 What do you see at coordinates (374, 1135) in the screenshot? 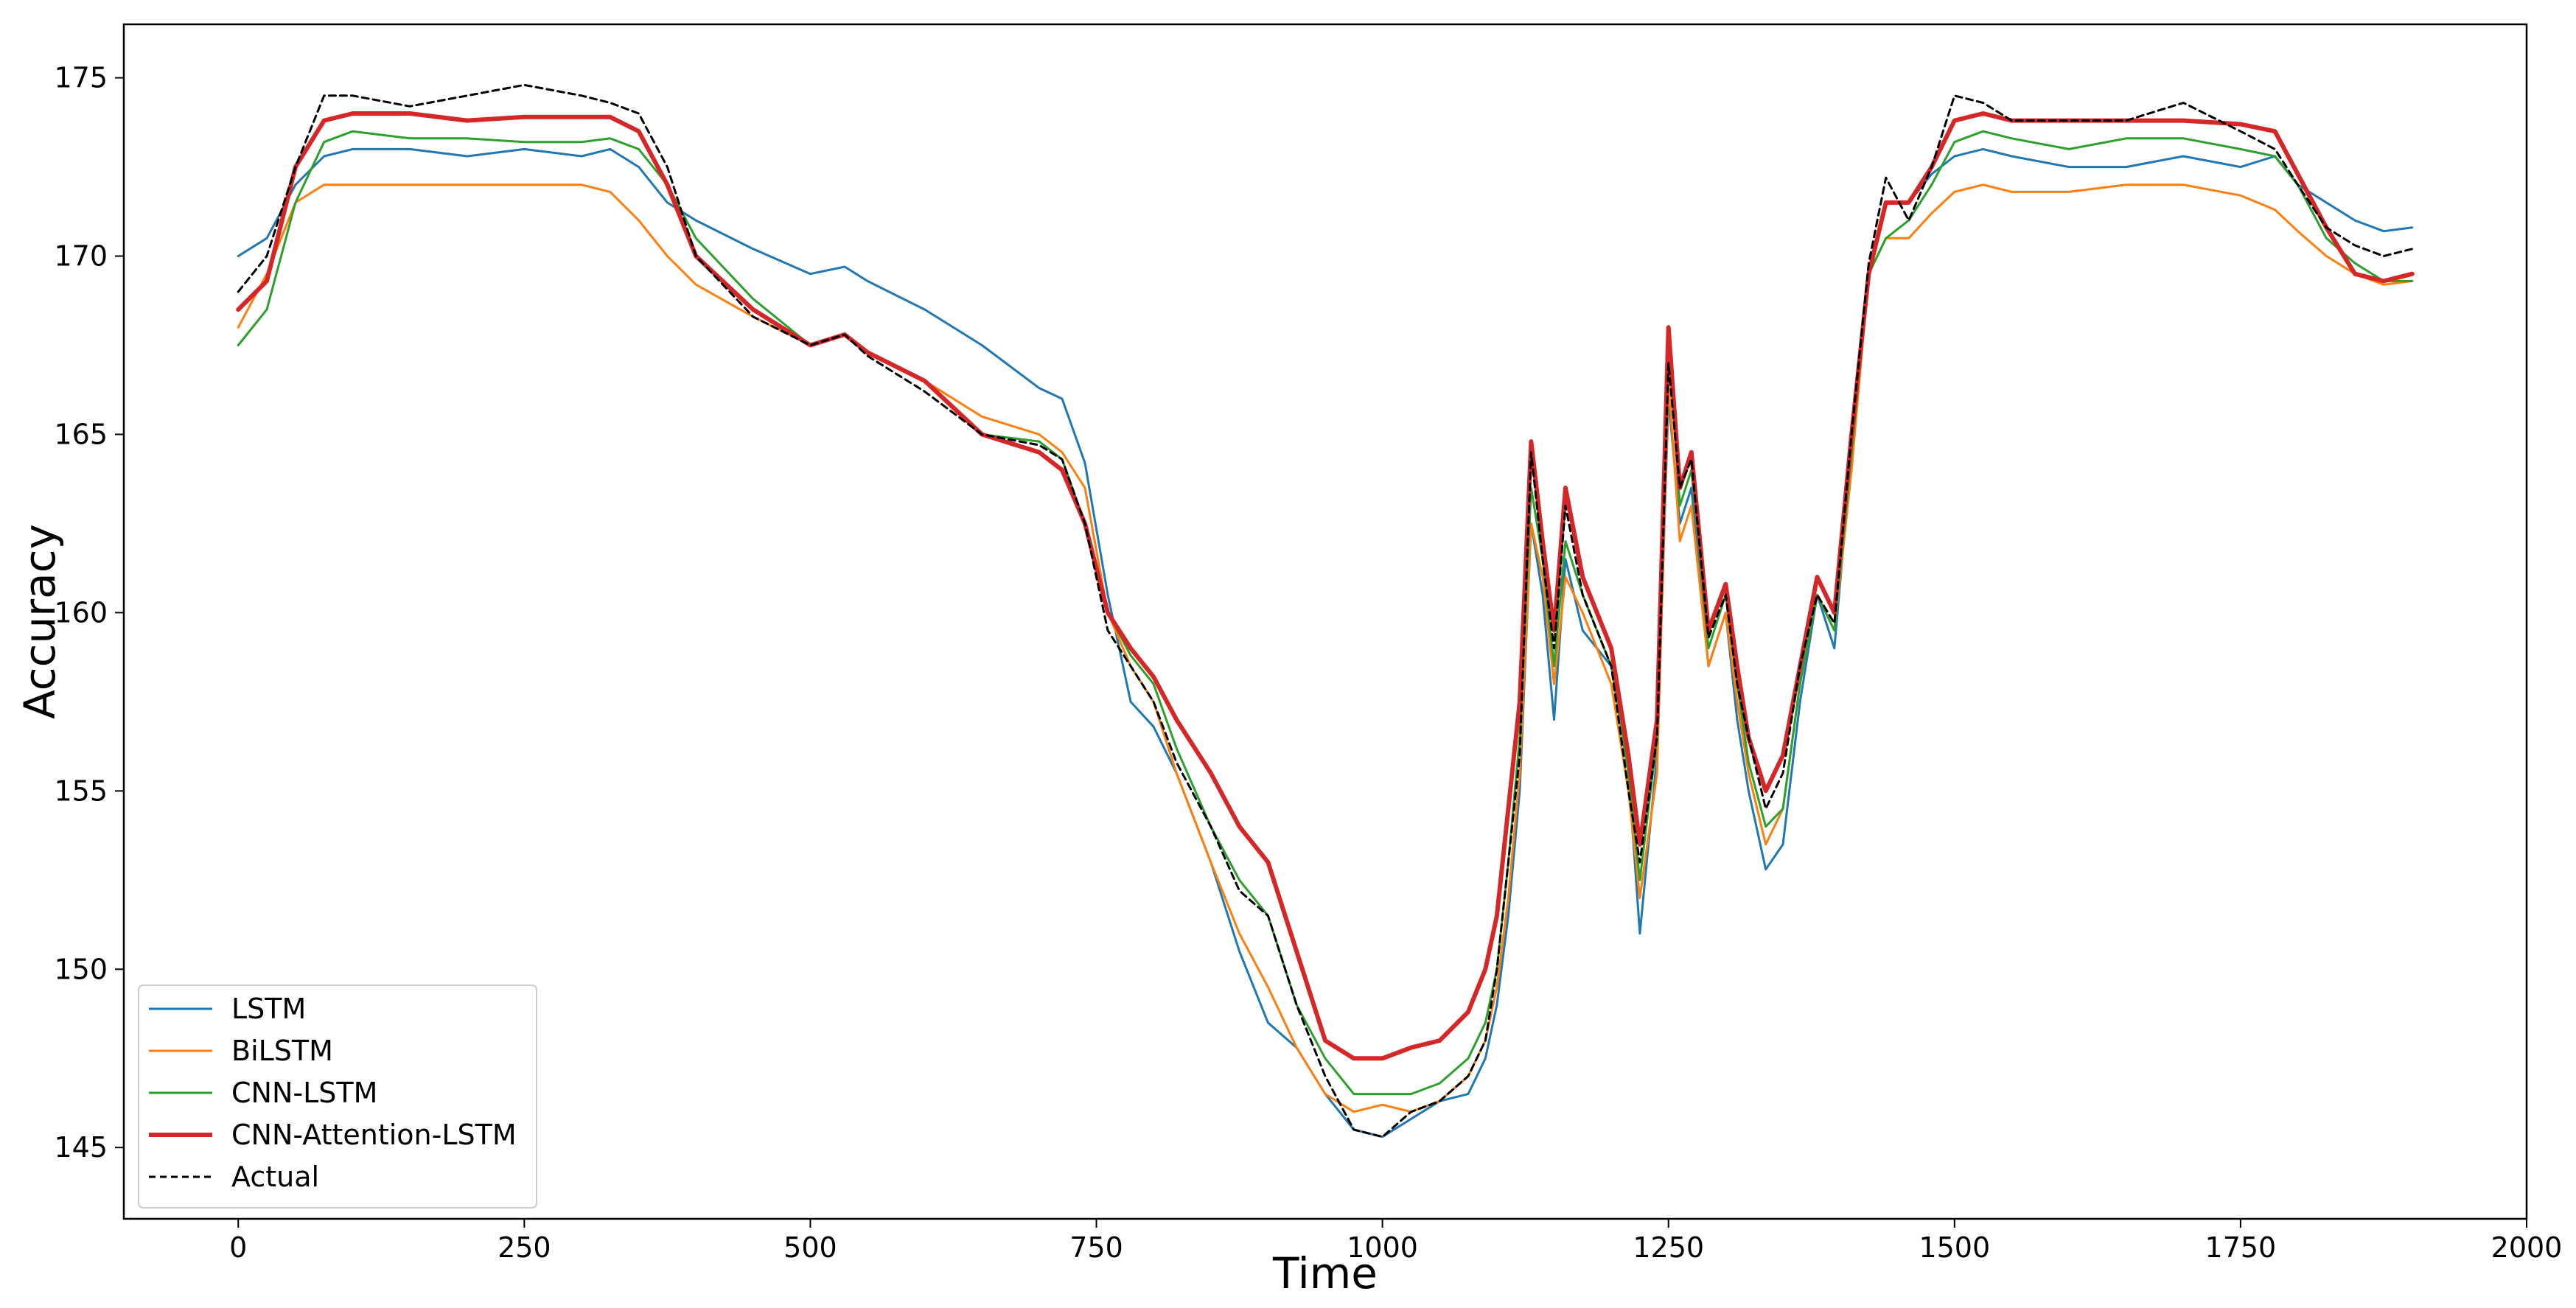
I see `legend-label-3: CNN-Attention-LSTM` at bounding box center [374, 1135].